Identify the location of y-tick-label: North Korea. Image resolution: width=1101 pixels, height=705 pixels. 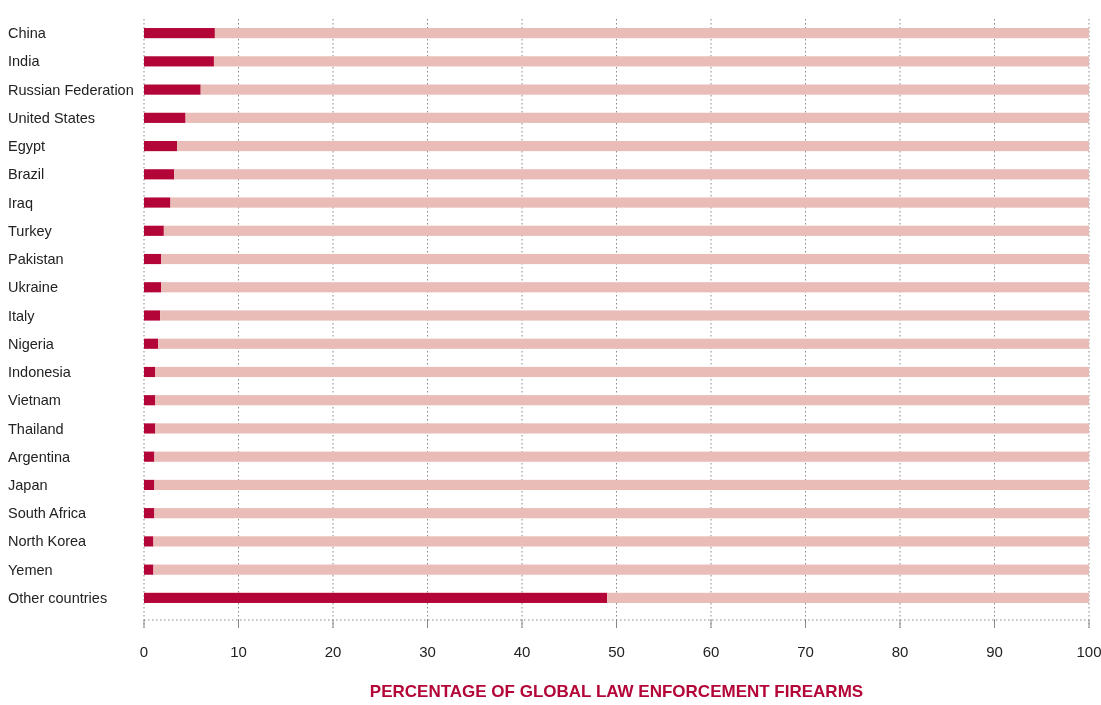
(48, 541).